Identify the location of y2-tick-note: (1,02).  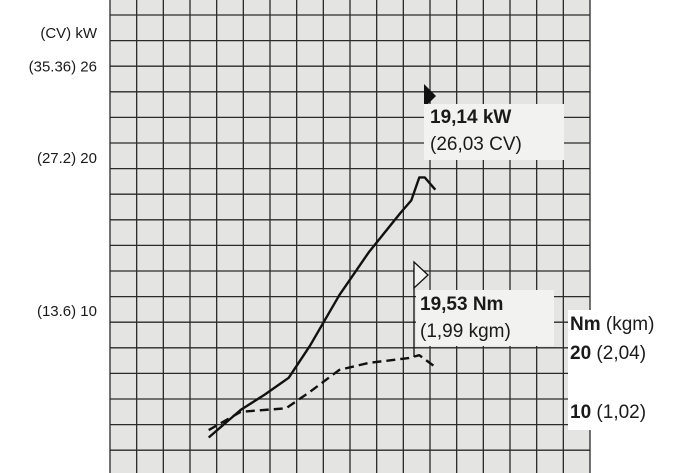
(621, 412).